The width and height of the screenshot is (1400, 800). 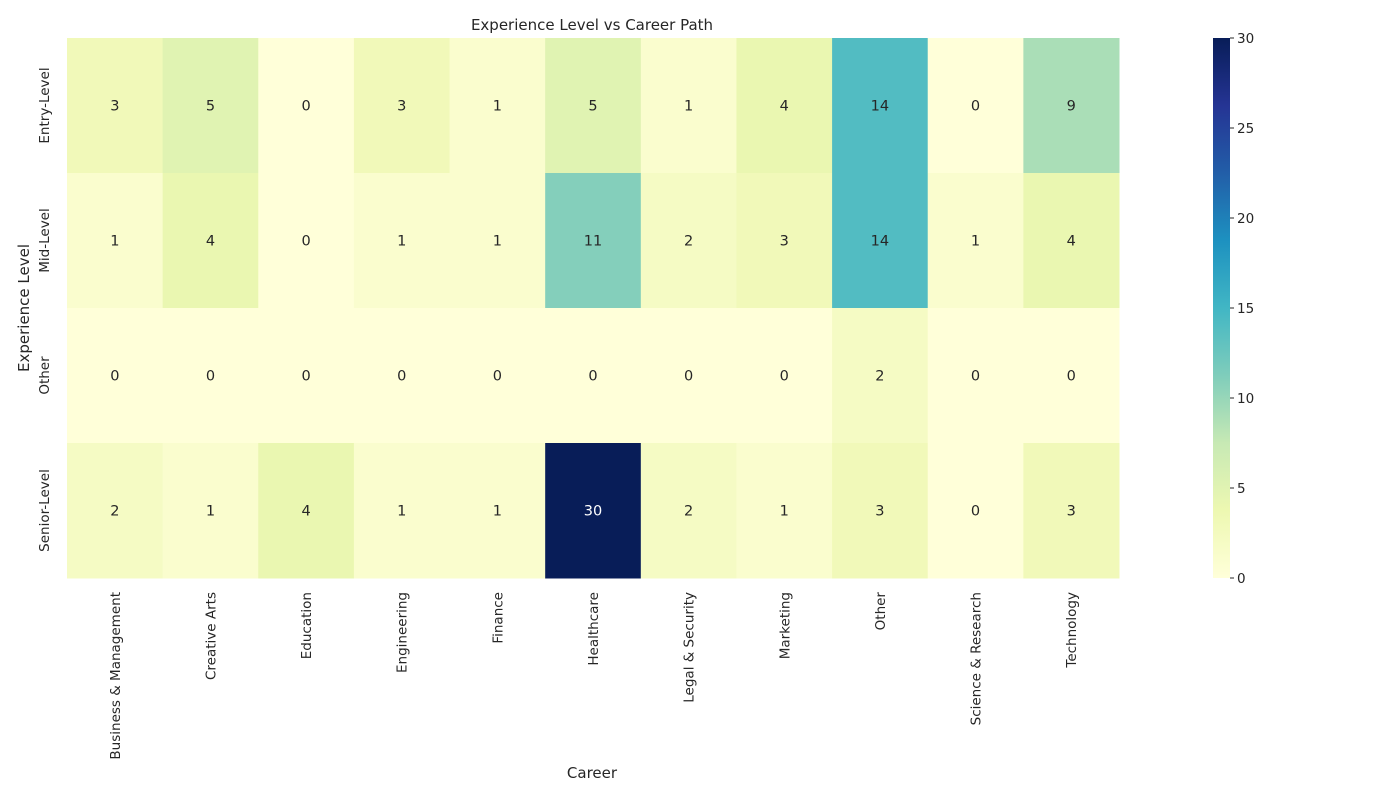 What do you see at coordinates (498, 618) in the screenshot?
I see `x-tick-label: Finance` at bounding box center [498, 618].